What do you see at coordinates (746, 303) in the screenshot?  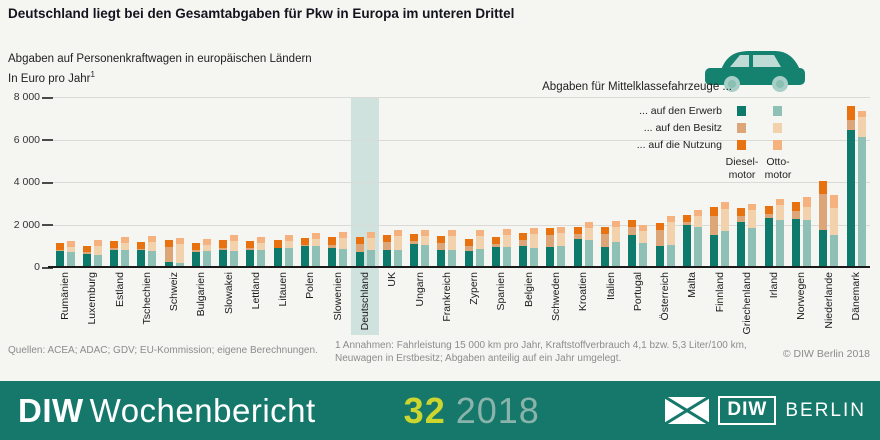 I see `x-label-Griechenland: Griechenland` at bounding box center [746, 303].